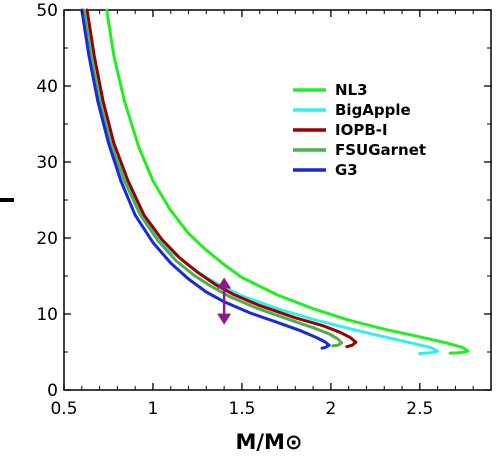 The width and height of the screenshot is (498, 461). I want to click on y-tick-label: 0, so click(52, 391).